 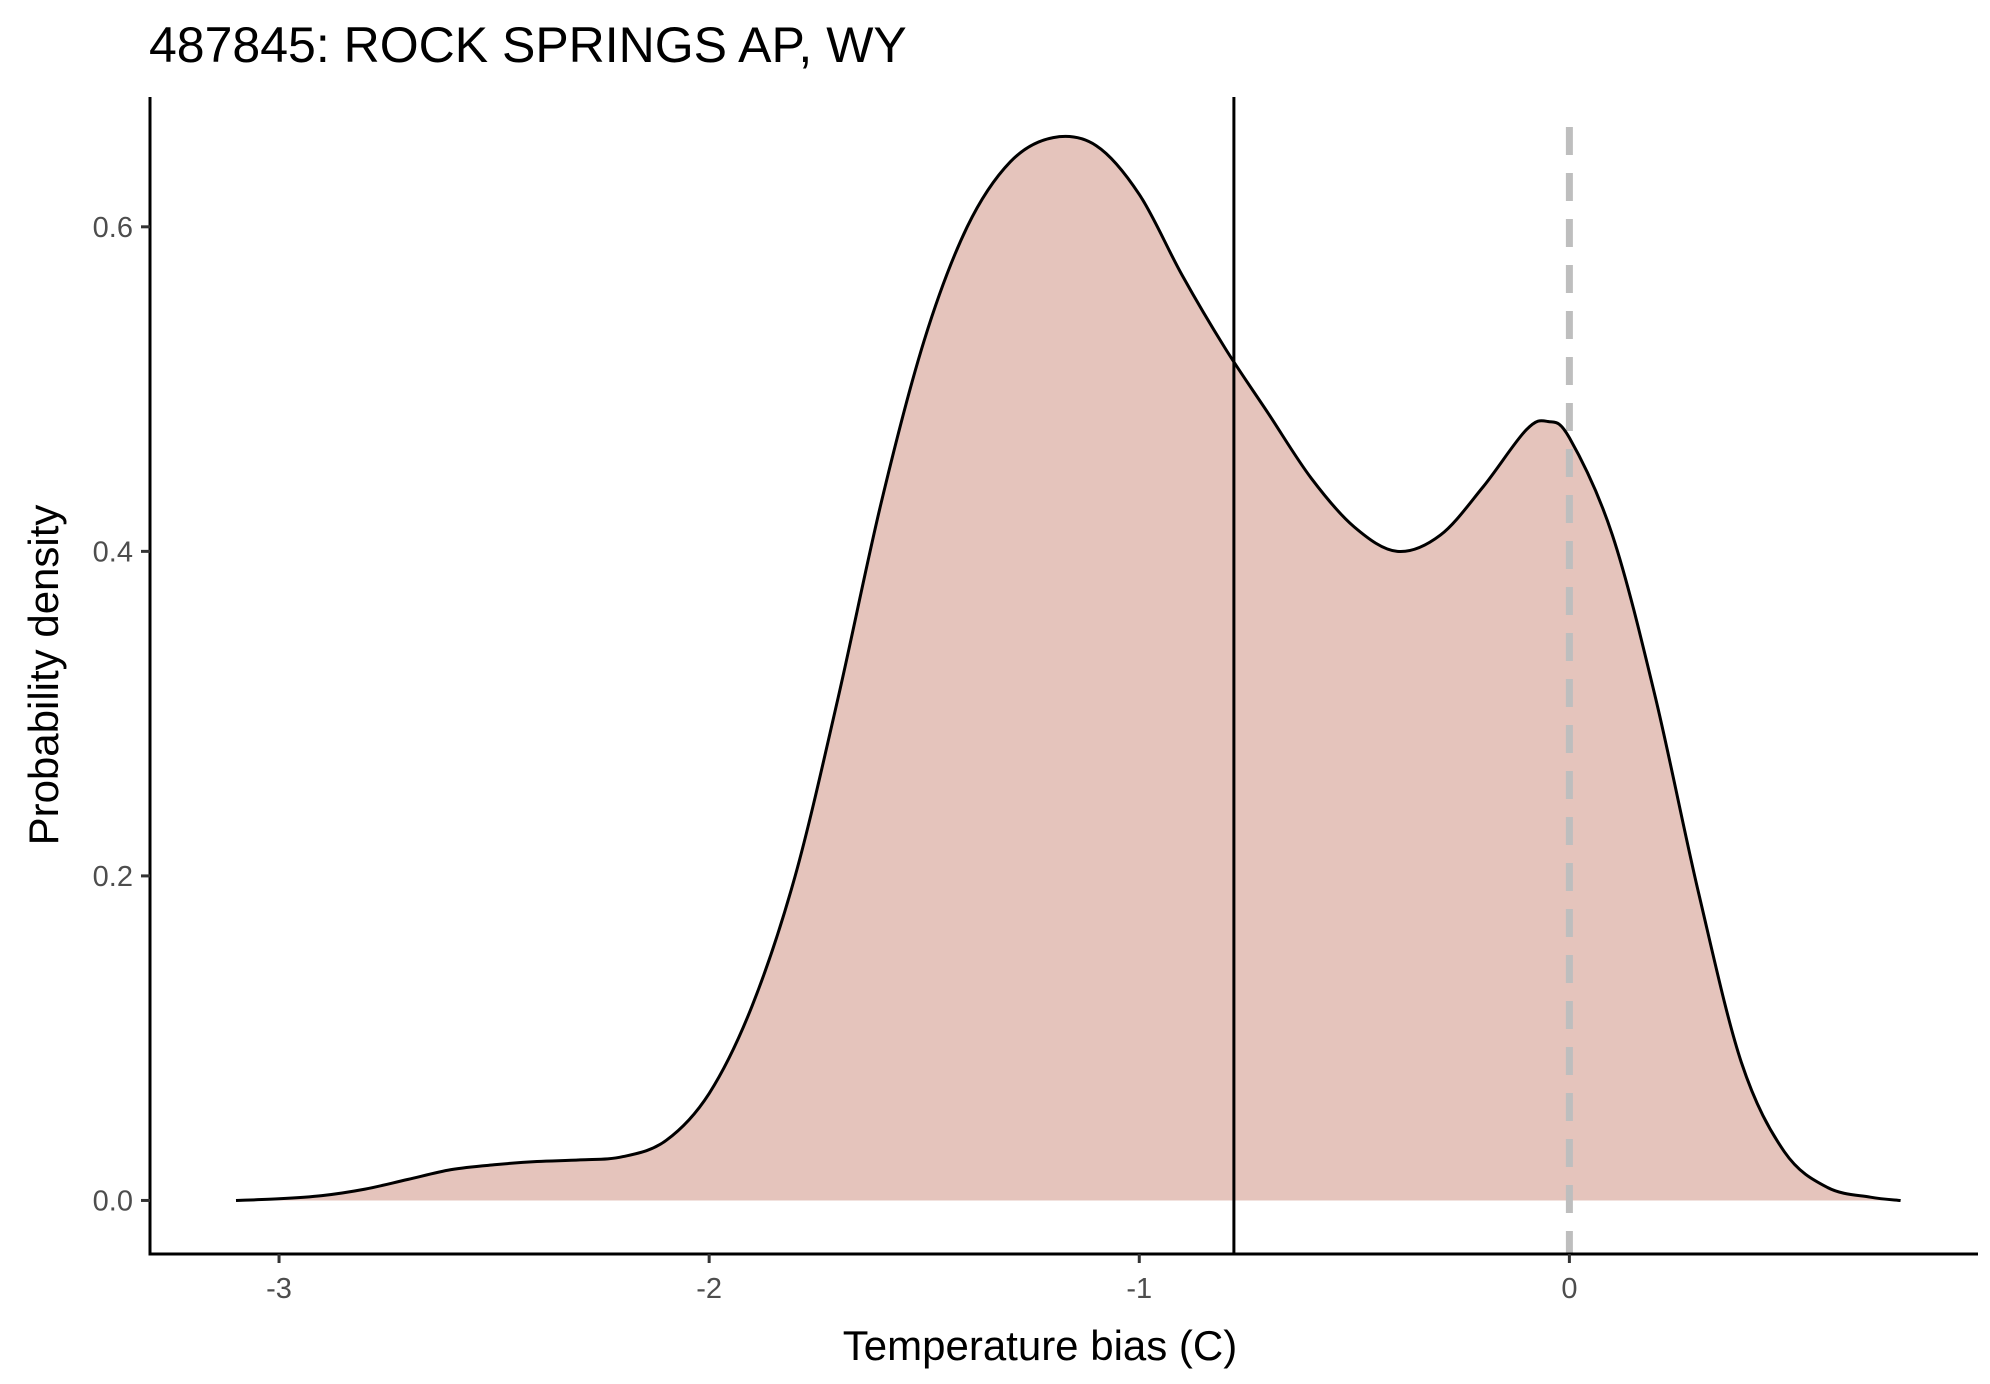 What do you see at coordinates (113, 228) in the screenshot?
I see `y-tick-label: 0.6` at bounding box center [113, 228].